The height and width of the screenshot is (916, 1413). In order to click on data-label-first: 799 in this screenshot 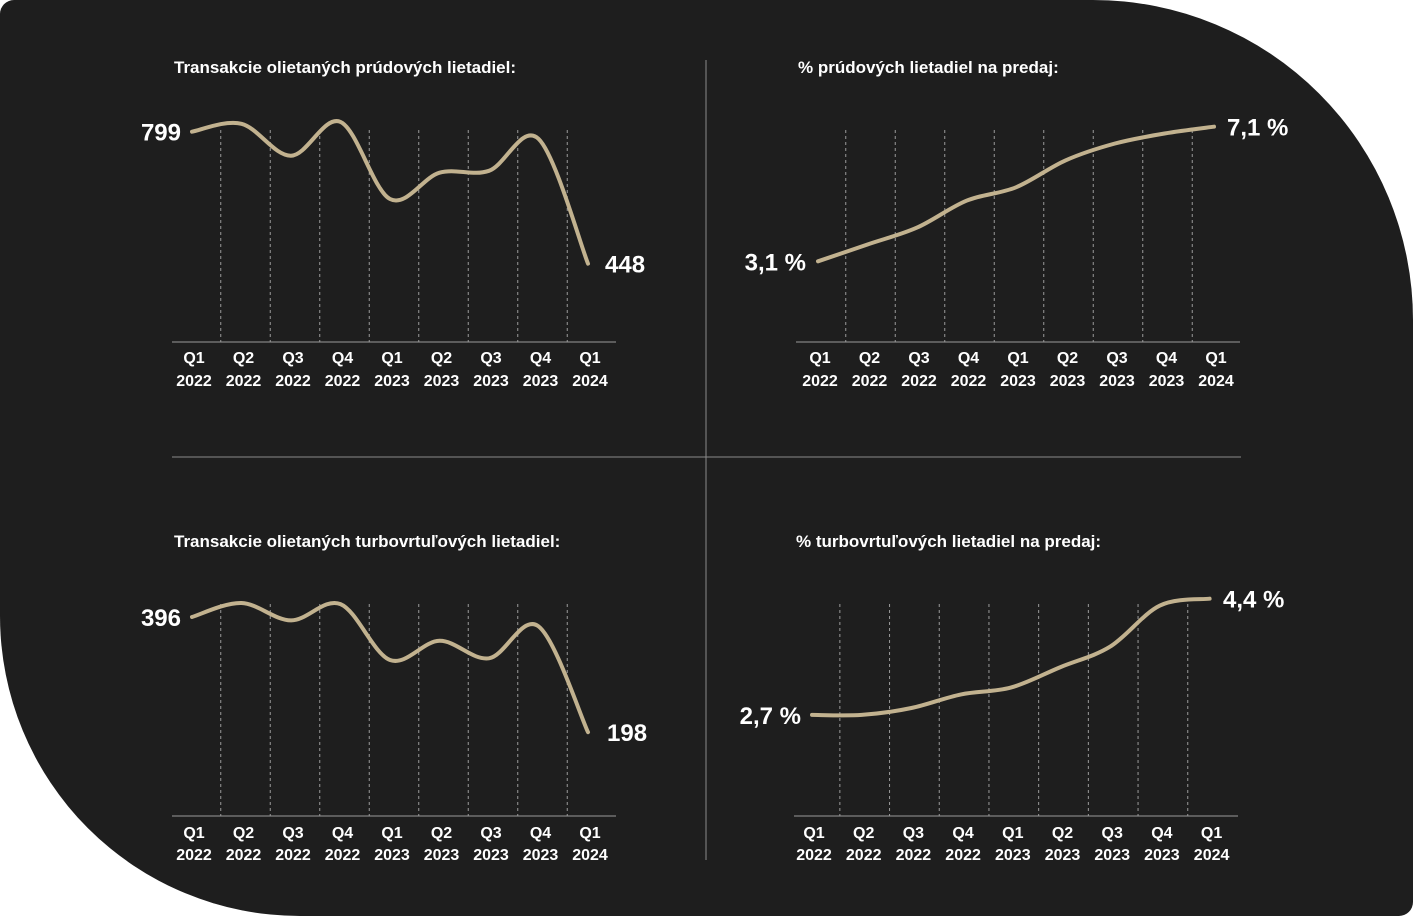, I will do `click(161, 133)`.